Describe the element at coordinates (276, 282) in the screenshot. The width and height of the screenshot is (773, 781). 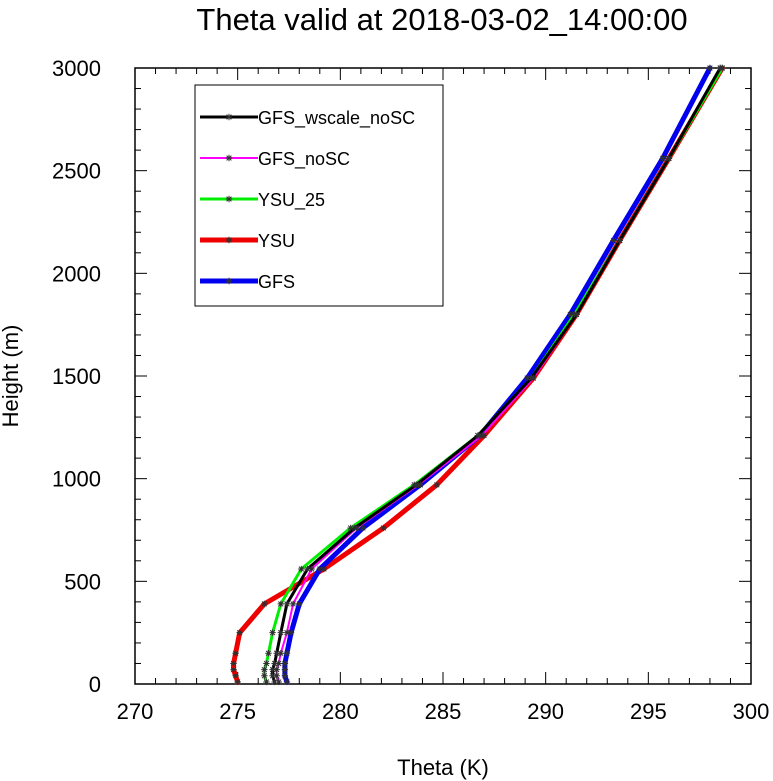
I see `legend-label: GFS` at that location.